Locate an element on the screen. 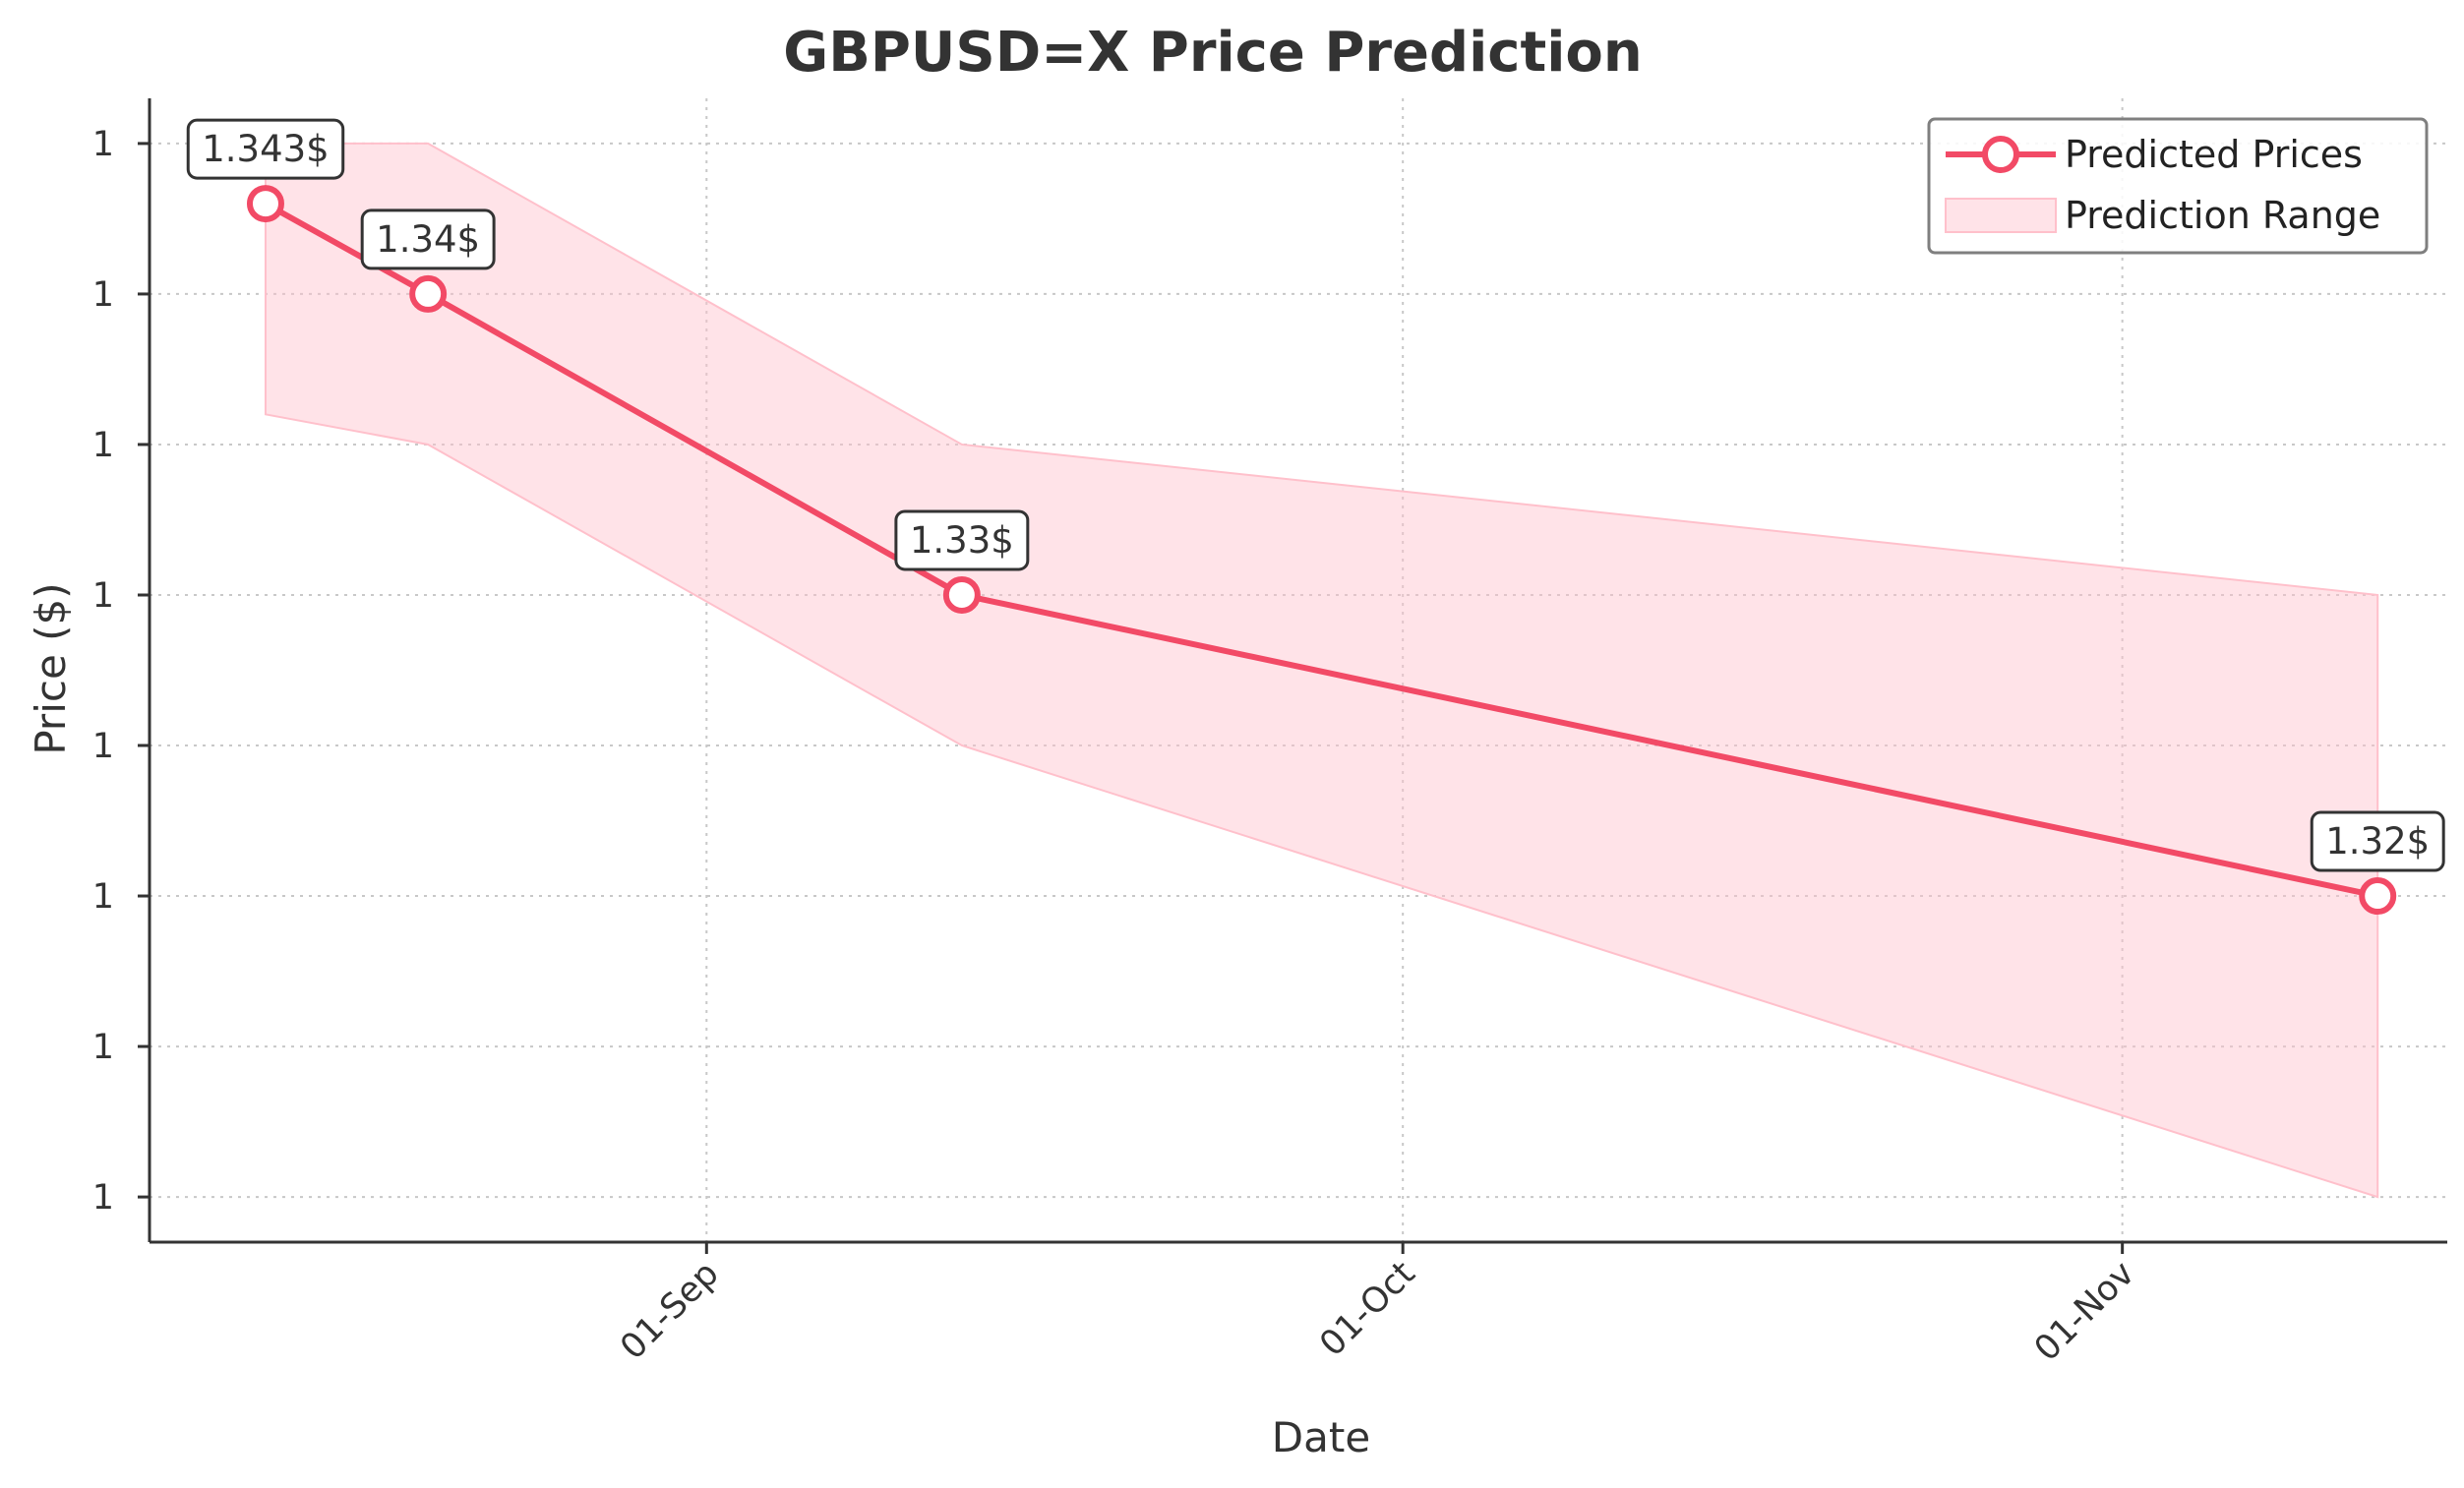  data-label-4: 1.32$ is located at coordinates (2378, 841).